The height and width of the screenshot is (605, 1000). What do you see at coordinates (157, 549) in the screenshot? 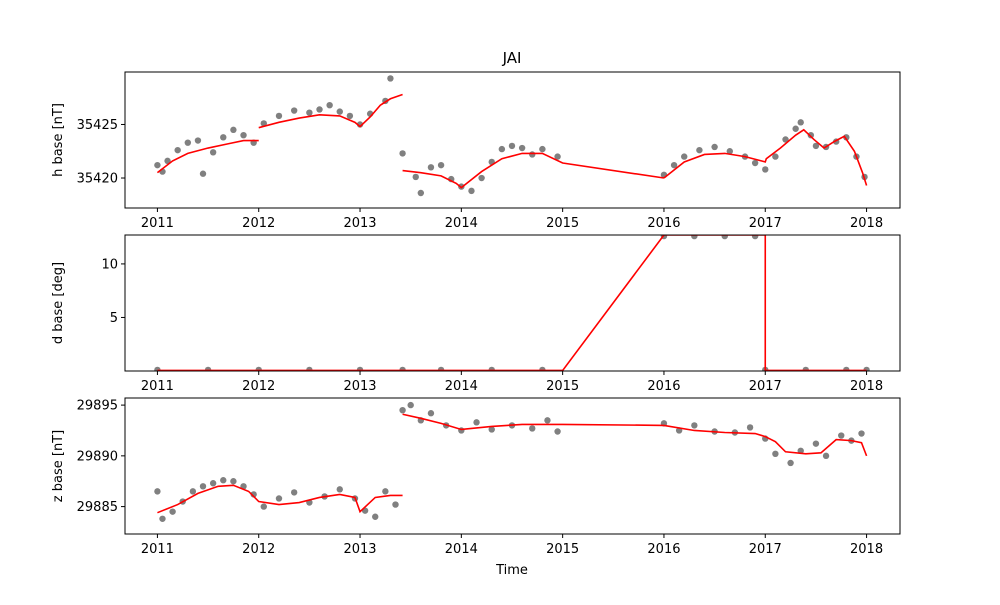
I see `x-tick-label-z-0: 2011` at bounding box center [157, 549].